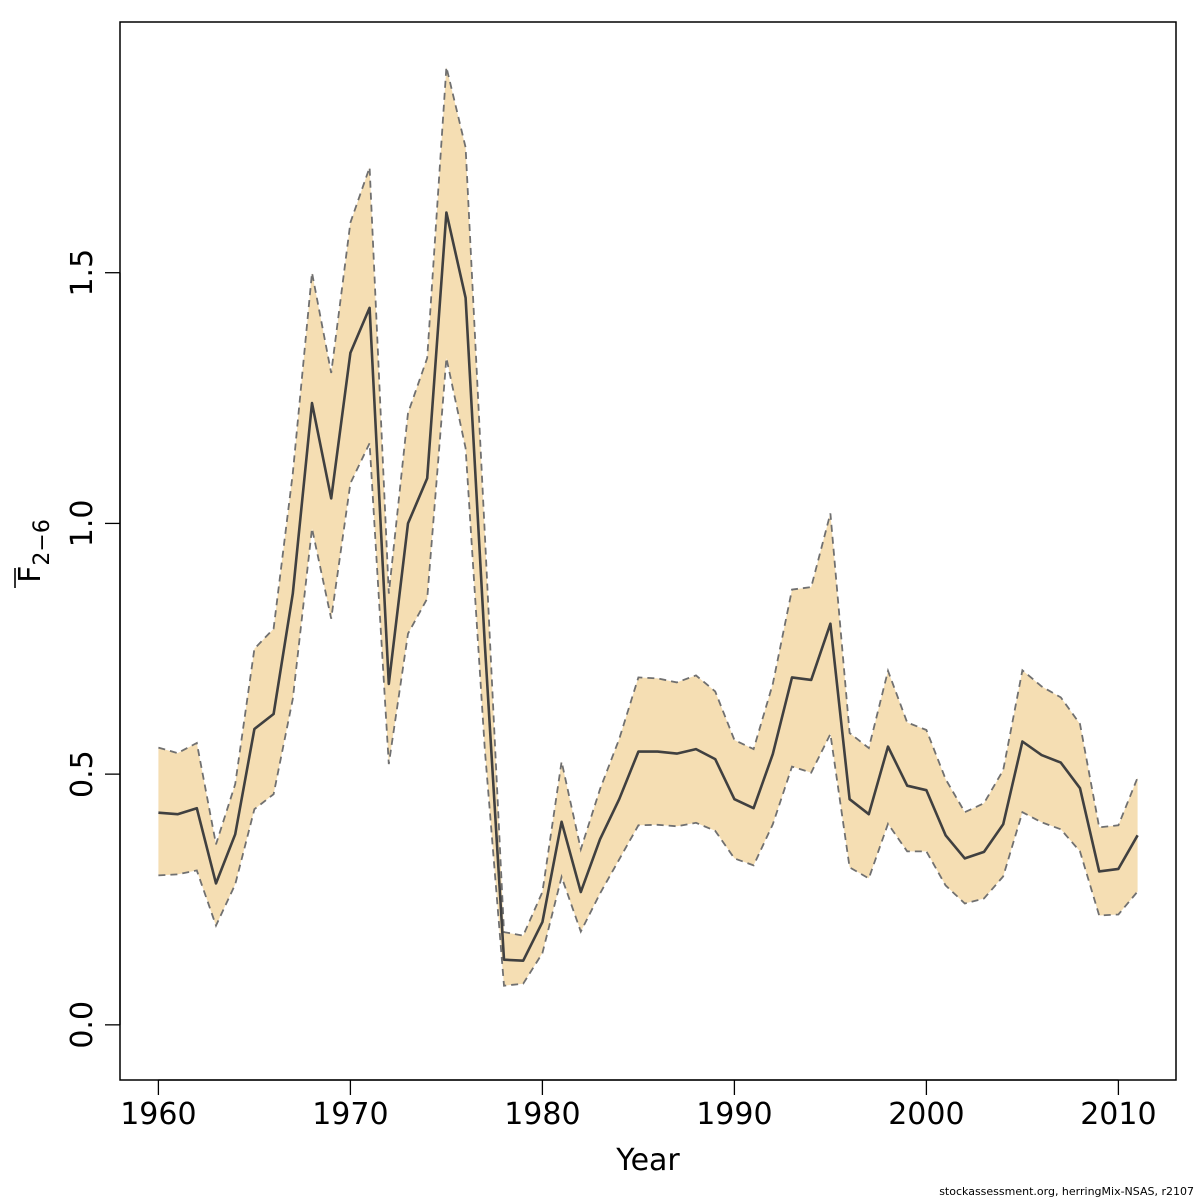  Describe the element at coordinates (638, 1105) in the screenshot. I see `x-axis: 1960 1970 1980 1990 2000 2010` at that location.